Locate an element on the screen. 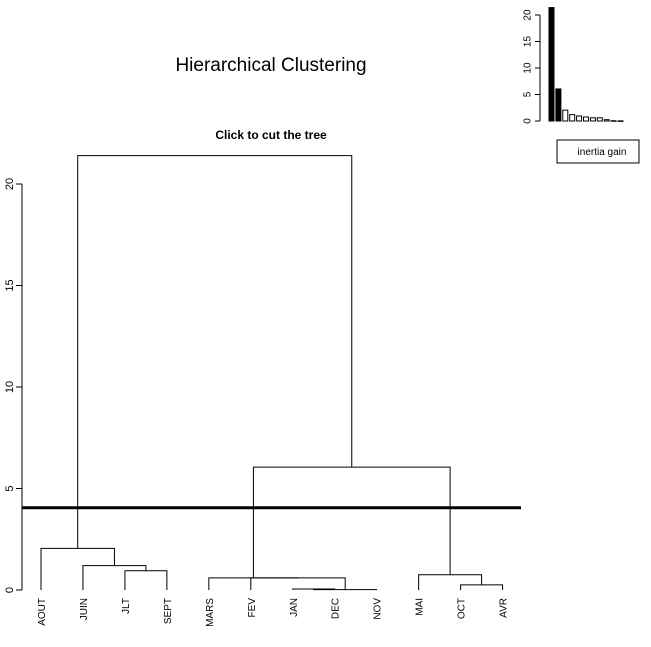 The image size is (651, 647). leaf-label: DEC is located at coordinates (336, 608).